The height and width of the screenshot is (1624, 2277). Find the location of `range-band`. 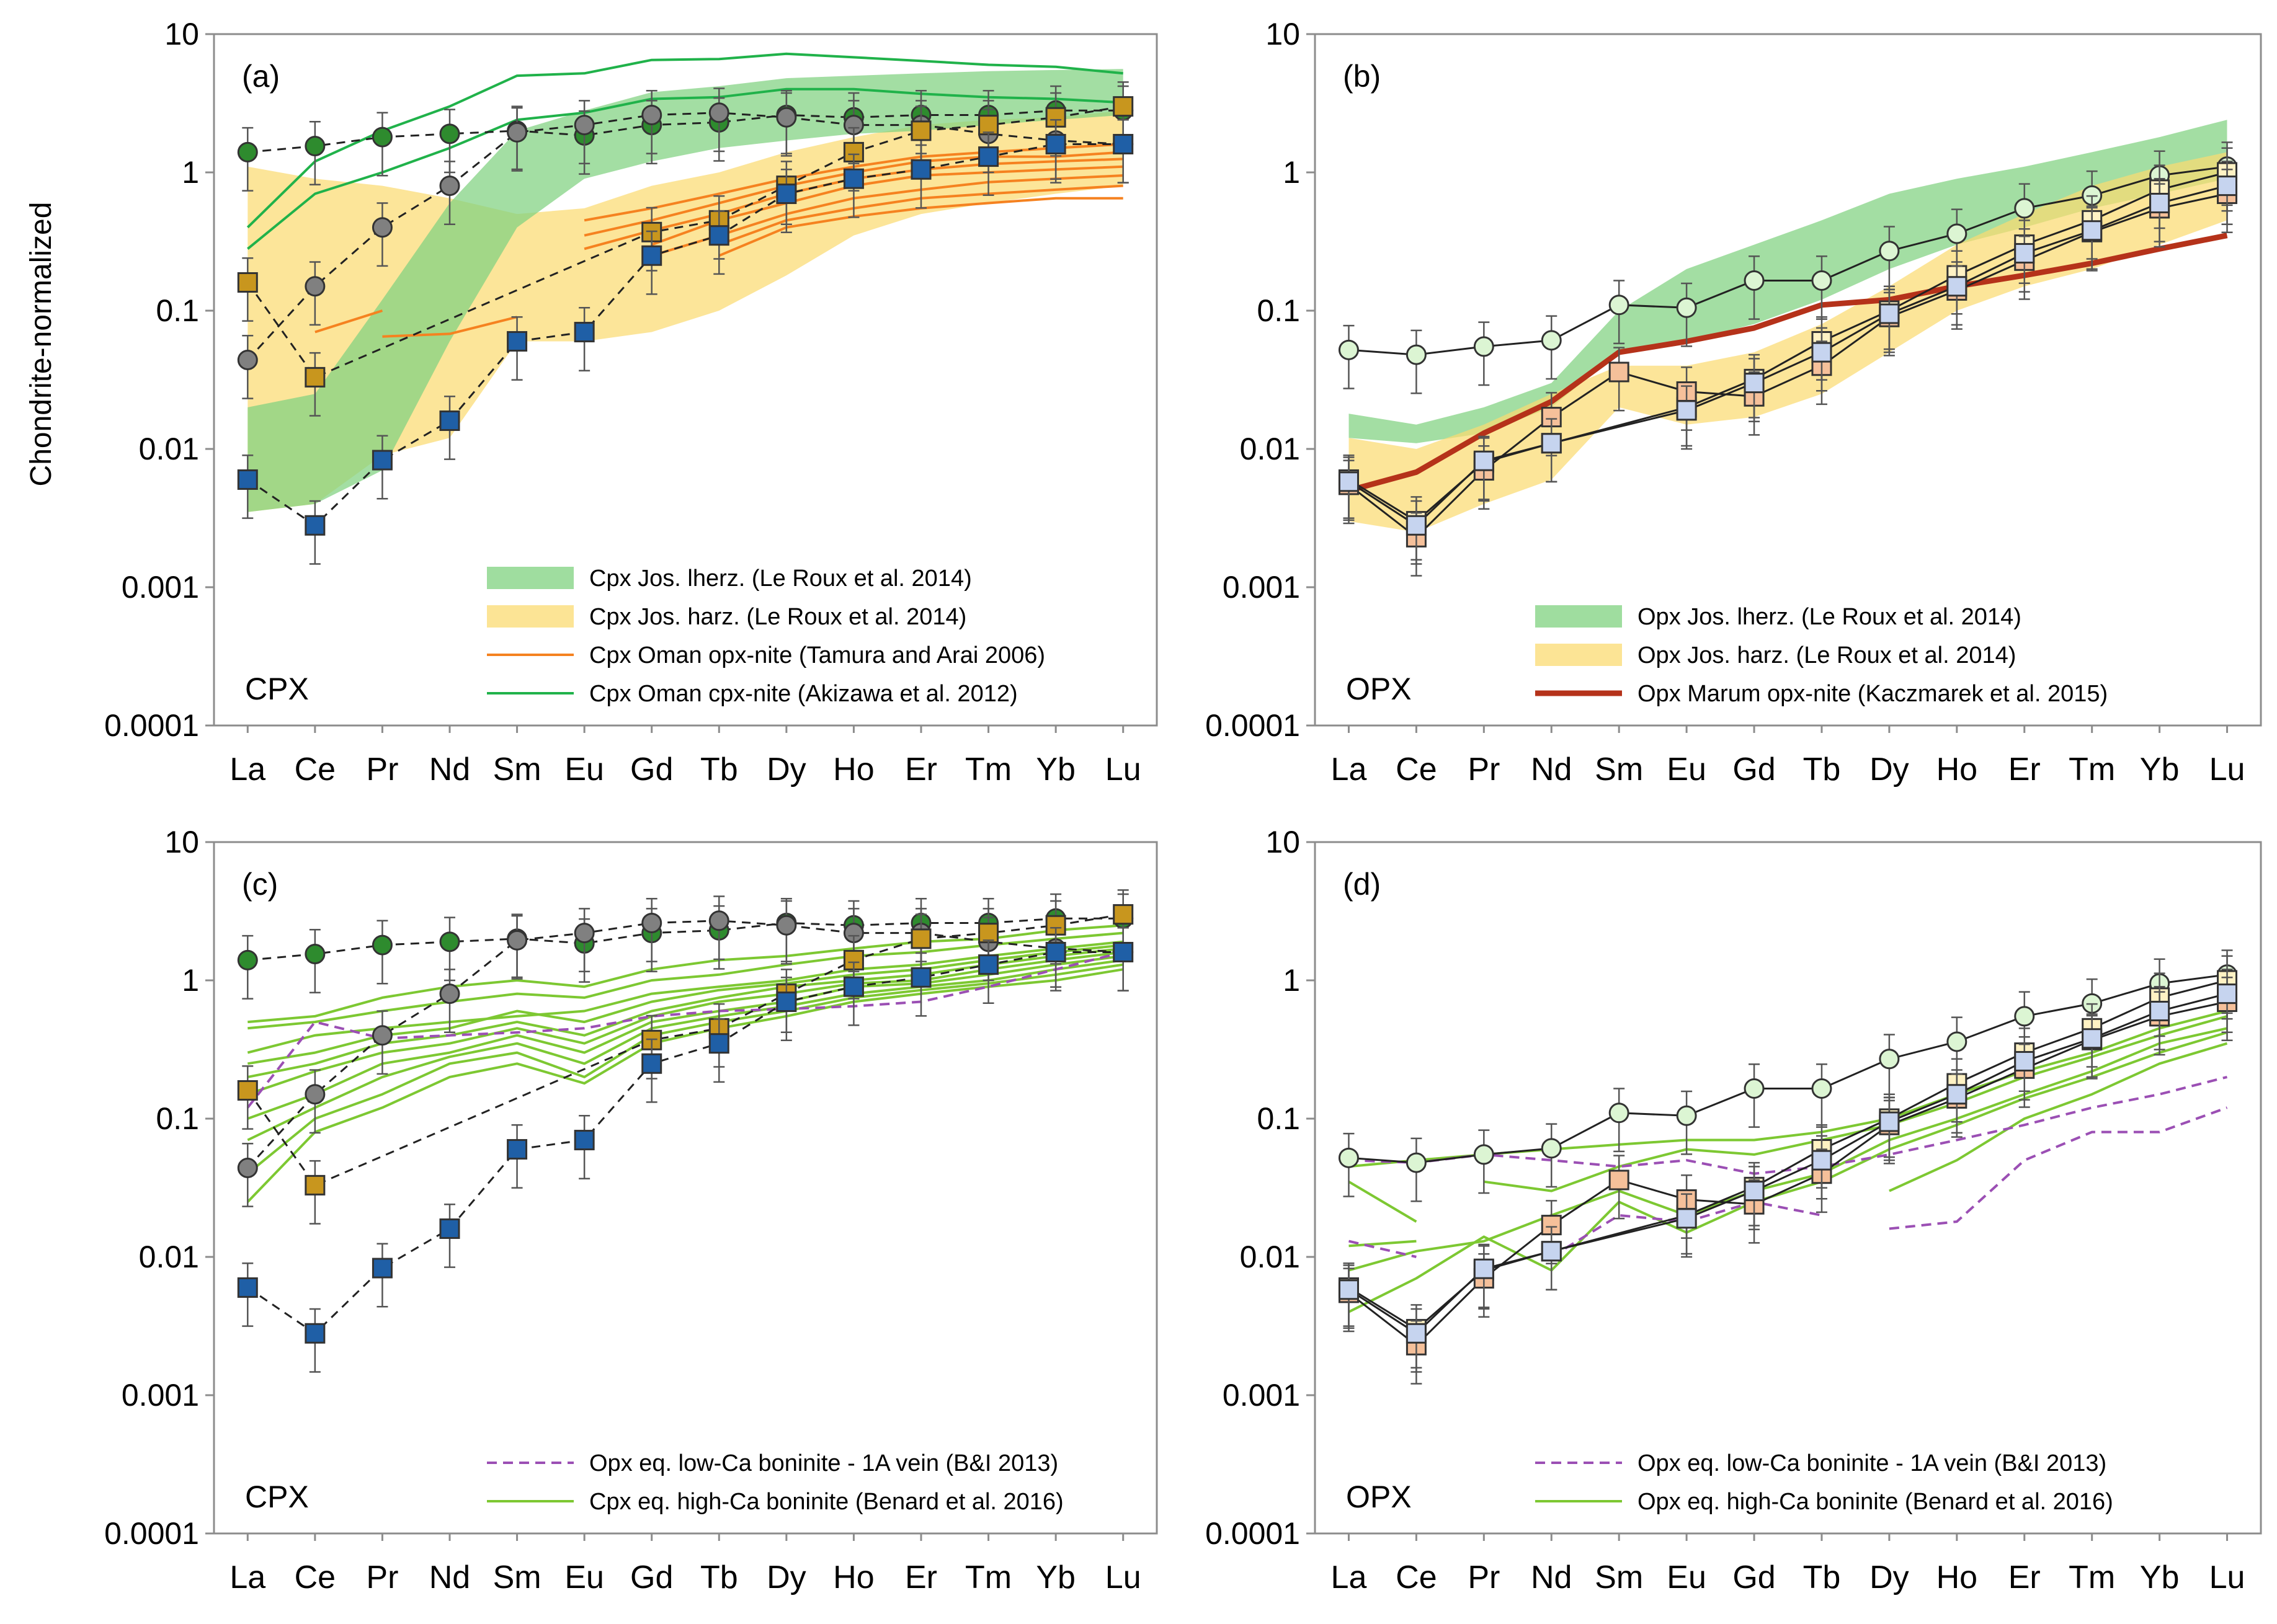

range-band is located at coordinates (685, 290).